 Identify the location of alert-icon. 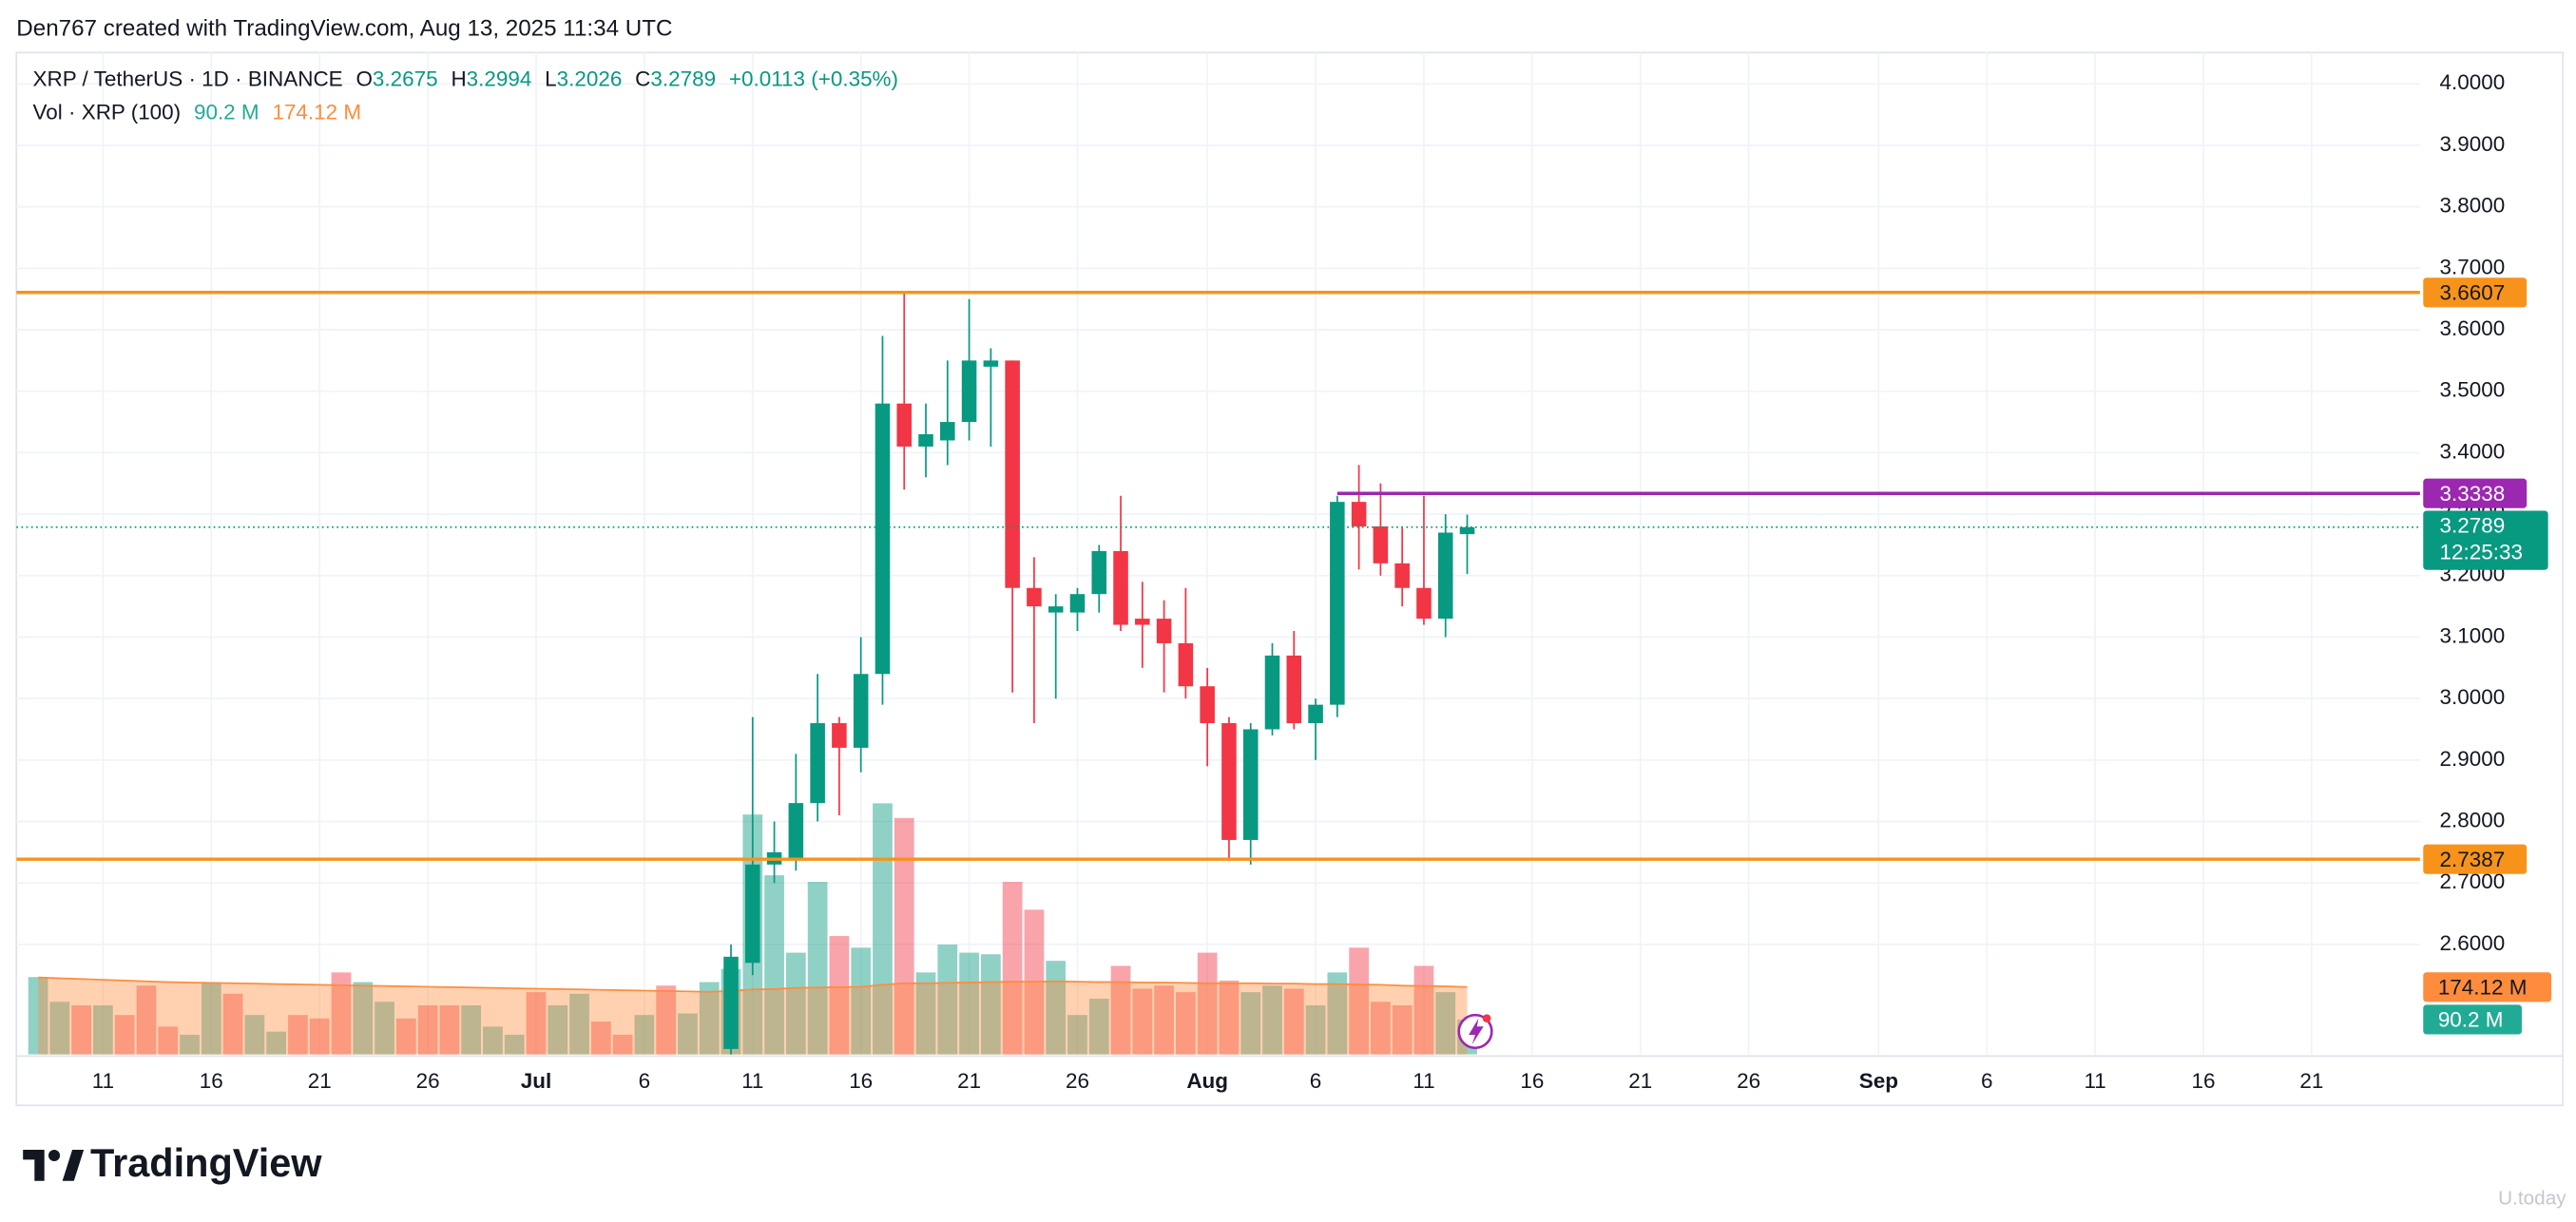
(1475, 1032).